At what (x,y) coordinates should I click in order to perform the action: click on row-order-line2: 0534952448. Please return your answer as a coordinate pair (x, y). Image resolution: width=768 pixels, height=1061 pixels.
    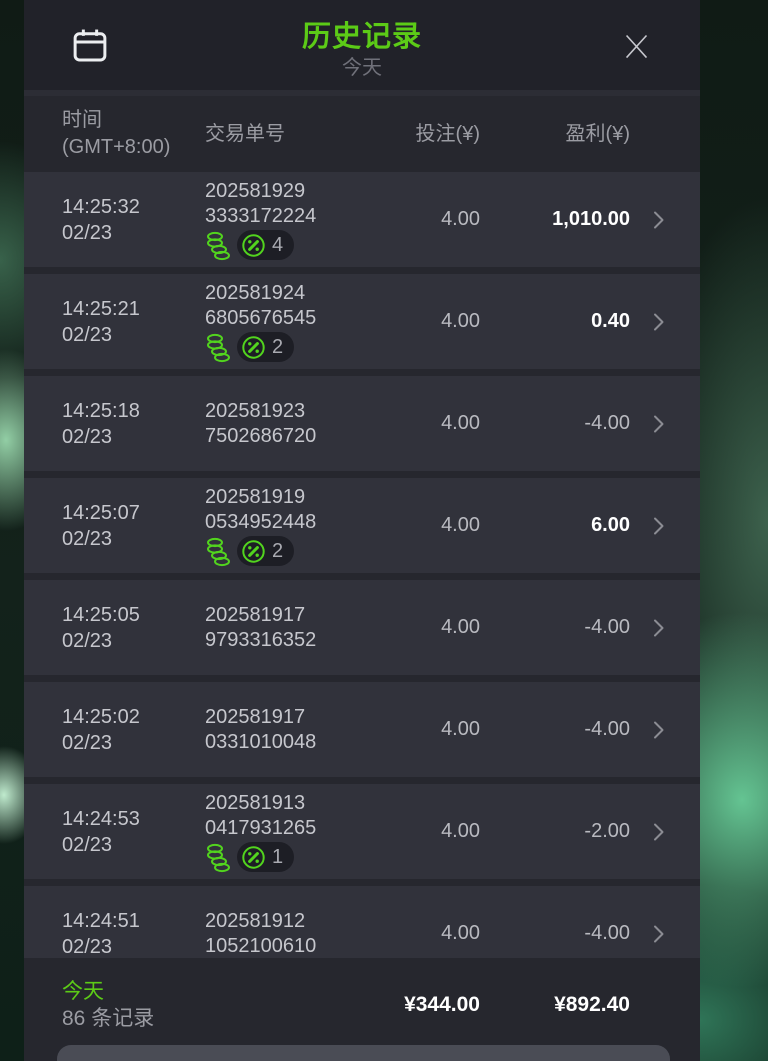
    Looking at the image, I should click on (261, 521).